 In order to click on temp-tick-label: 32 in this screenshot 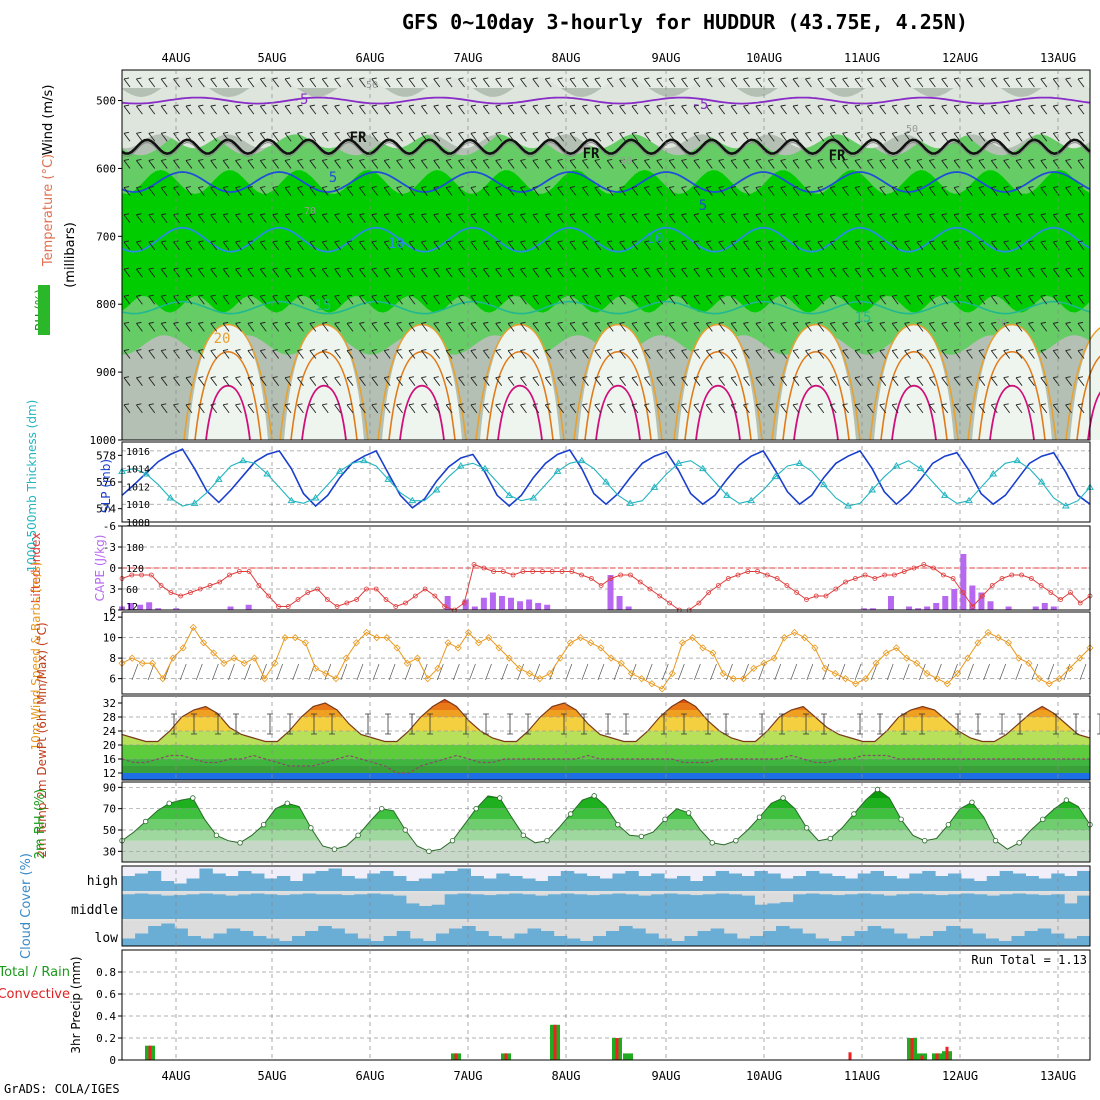, I will do `click(109, 703)`.